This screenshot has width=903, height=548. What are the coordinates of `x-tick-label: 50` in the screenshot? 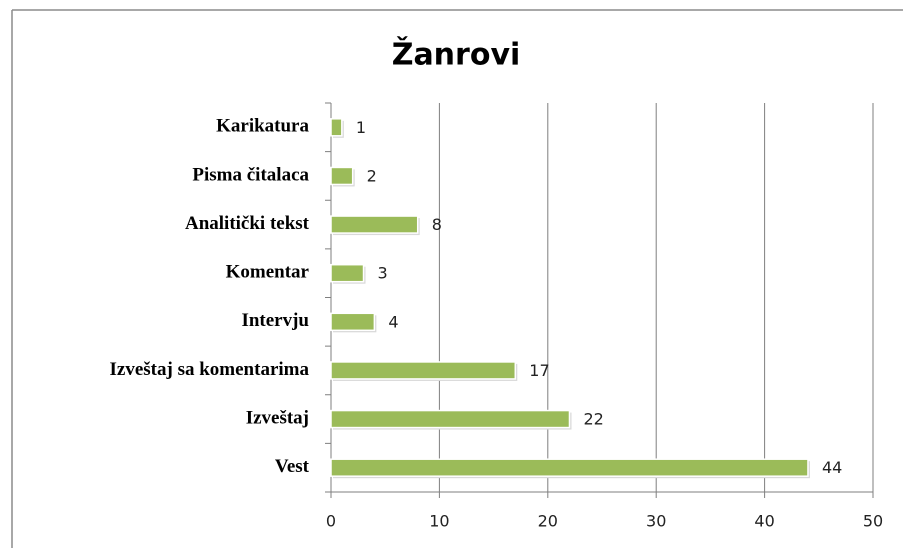 It's located at (873, 521).